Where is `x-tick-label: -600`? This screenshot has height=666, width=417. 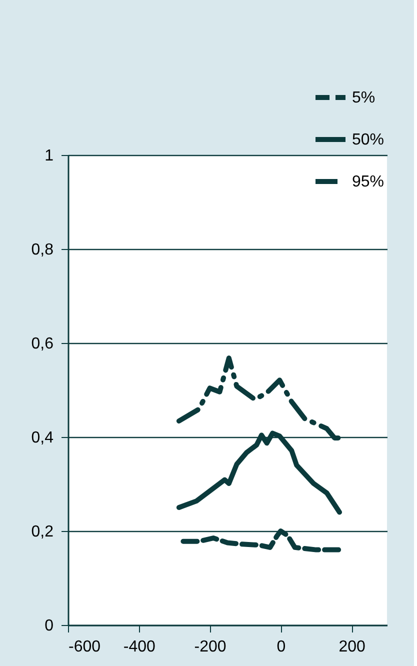 x-tick-label: -600 is located at coordinates (84, 647).